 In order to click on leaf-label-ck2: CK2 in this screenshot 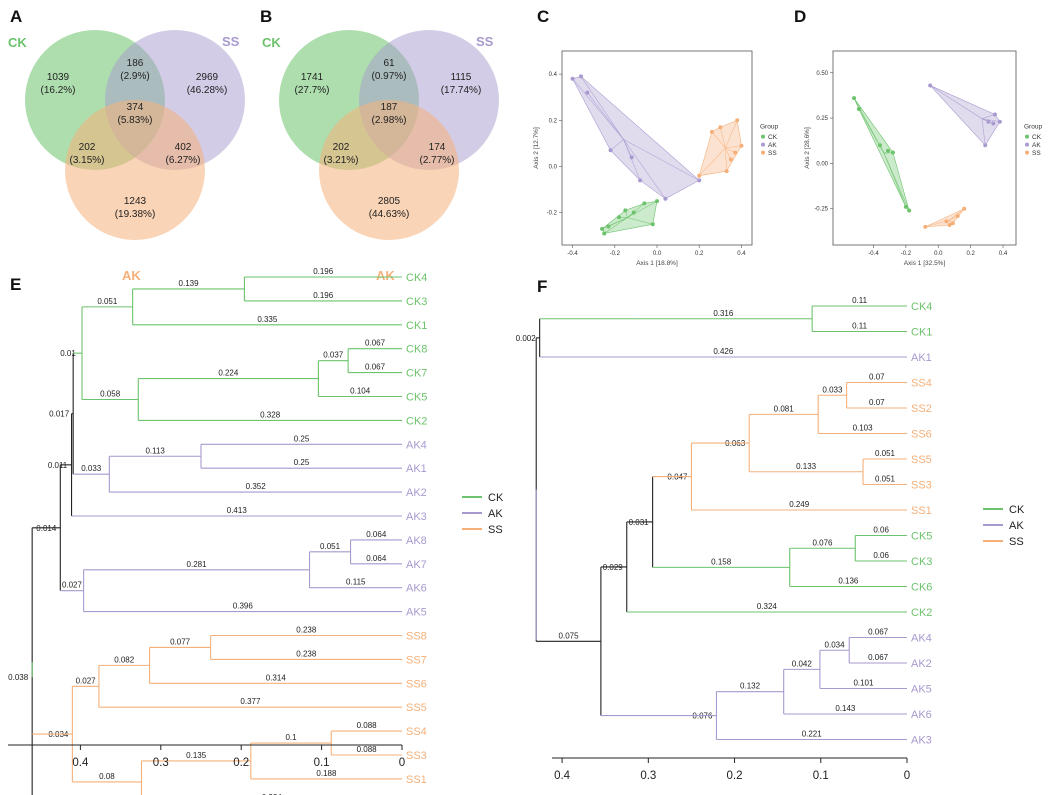, I will do `click(416, 421)`.